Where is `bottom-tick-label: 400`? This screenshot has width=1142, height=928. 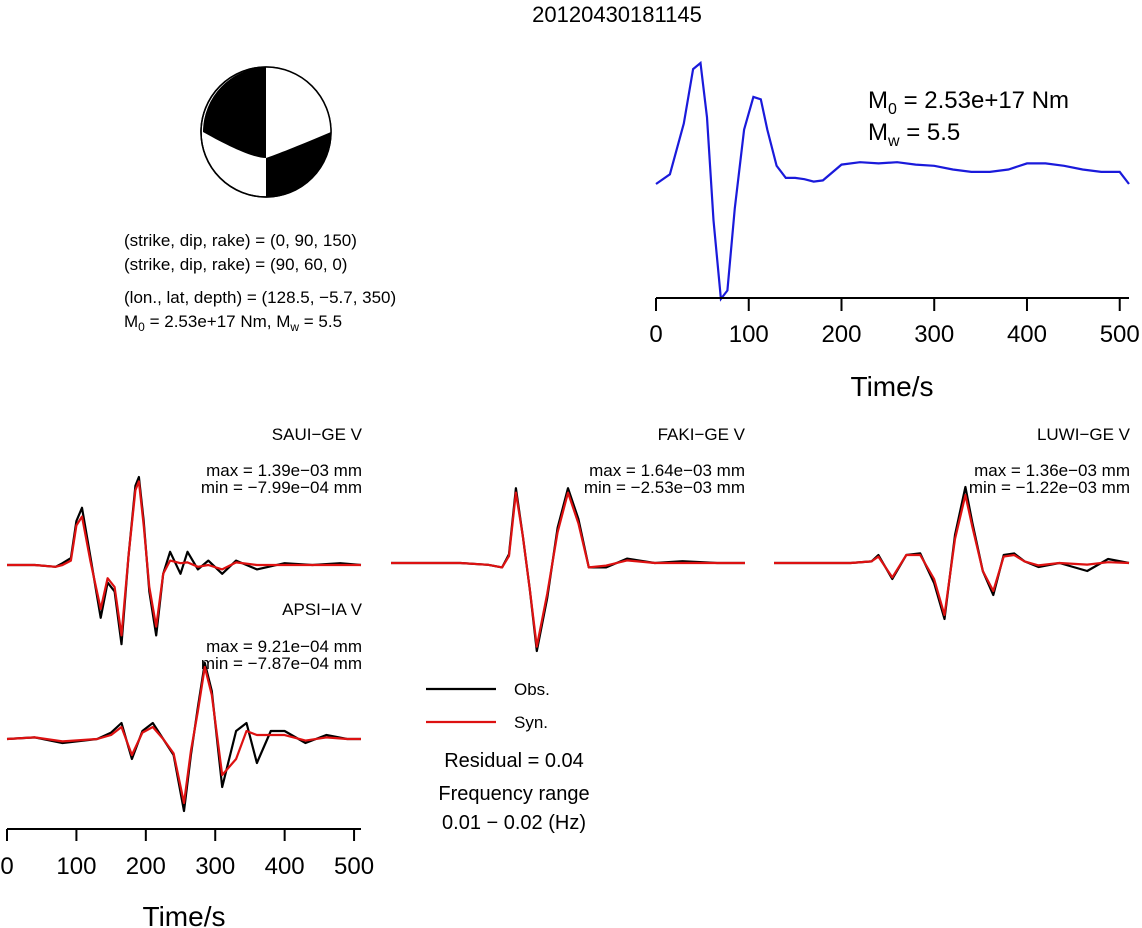
bottom-tick-label: 400 is located at coordinates (285, 866).